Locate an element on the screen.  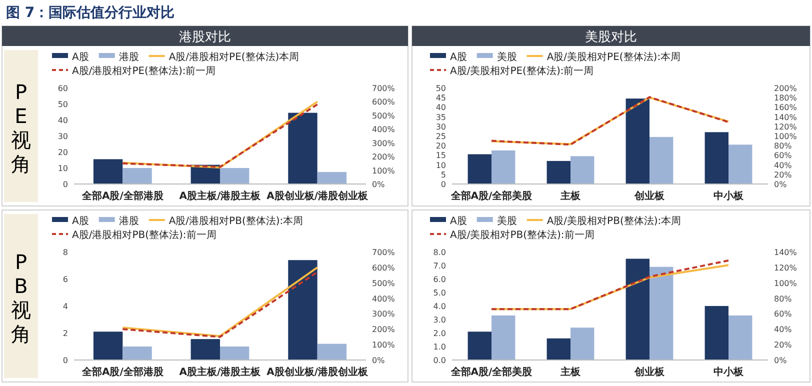
y-tick-label: 8 is located at coordinates (65, 252).